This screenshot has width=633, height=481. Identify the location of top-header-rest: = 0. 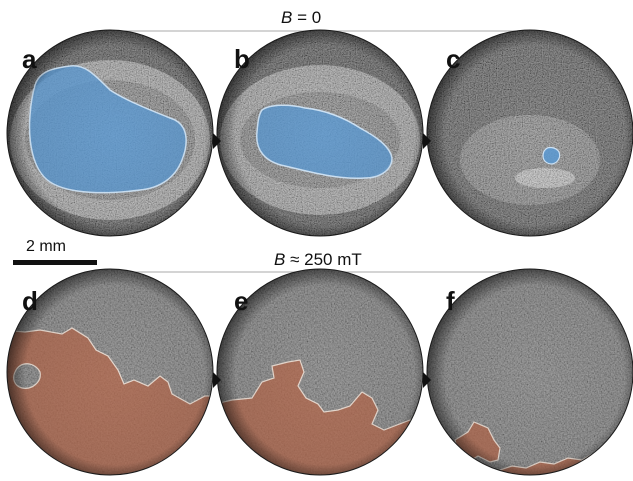
(307, 17).